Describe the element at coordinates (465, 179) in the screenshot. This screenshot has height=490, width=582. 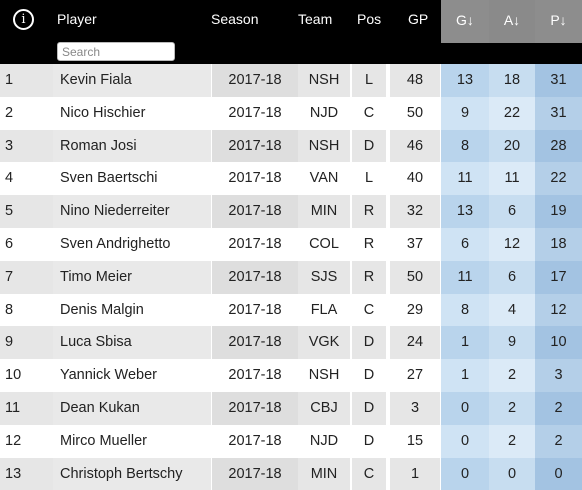
I see `goals-cell: 11` at that location.